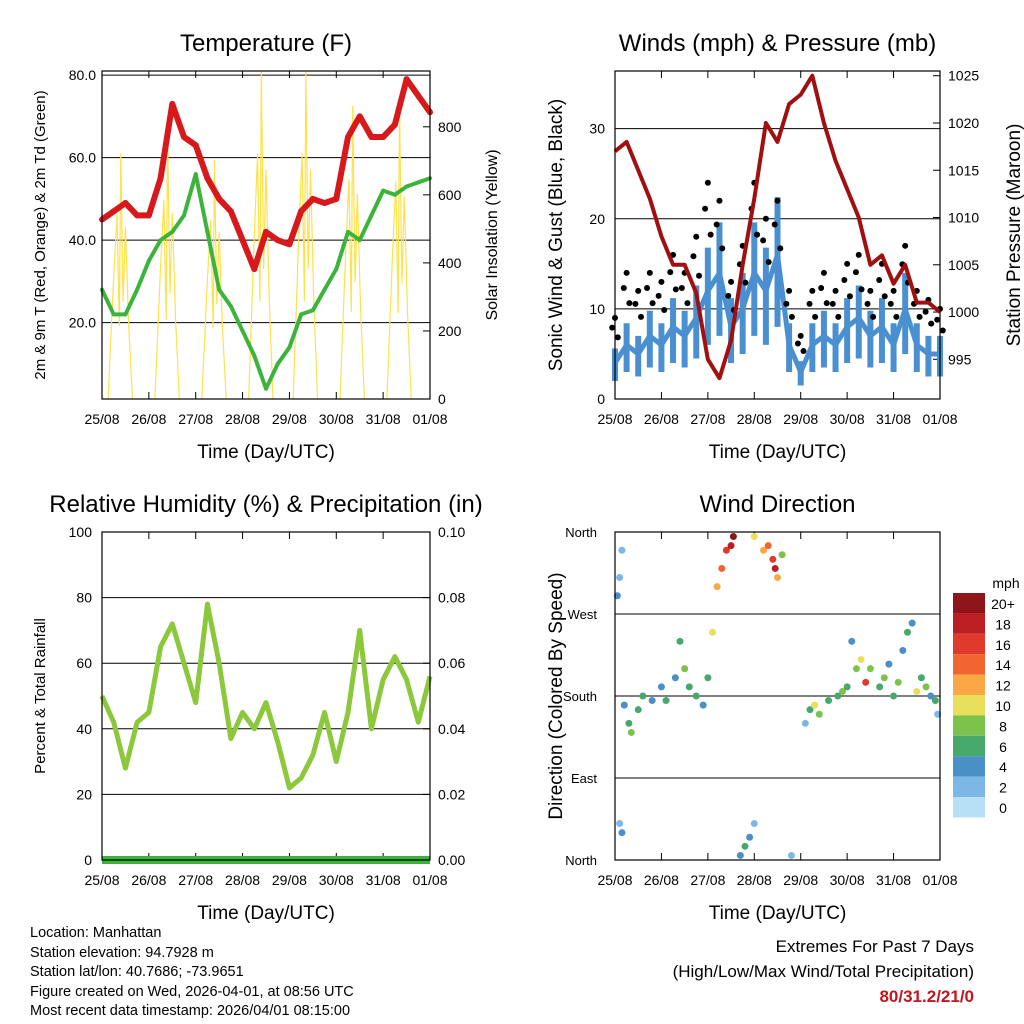 The height and width of the screenshot is (1024, 1024). What do you see at coordinates (963, 218) in the screenshot?
I see `y-right-tick-label: 1010` at bounding box center [963, 218].